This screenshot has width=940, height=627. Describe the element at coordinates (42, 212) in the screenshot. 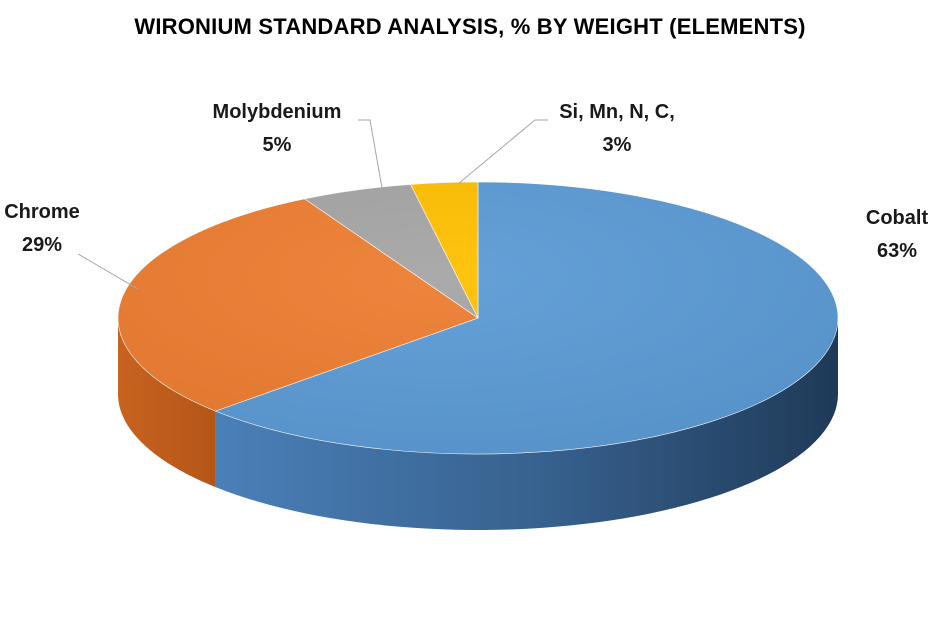

I see `data-label-chrome-name: Chrome` at that location.